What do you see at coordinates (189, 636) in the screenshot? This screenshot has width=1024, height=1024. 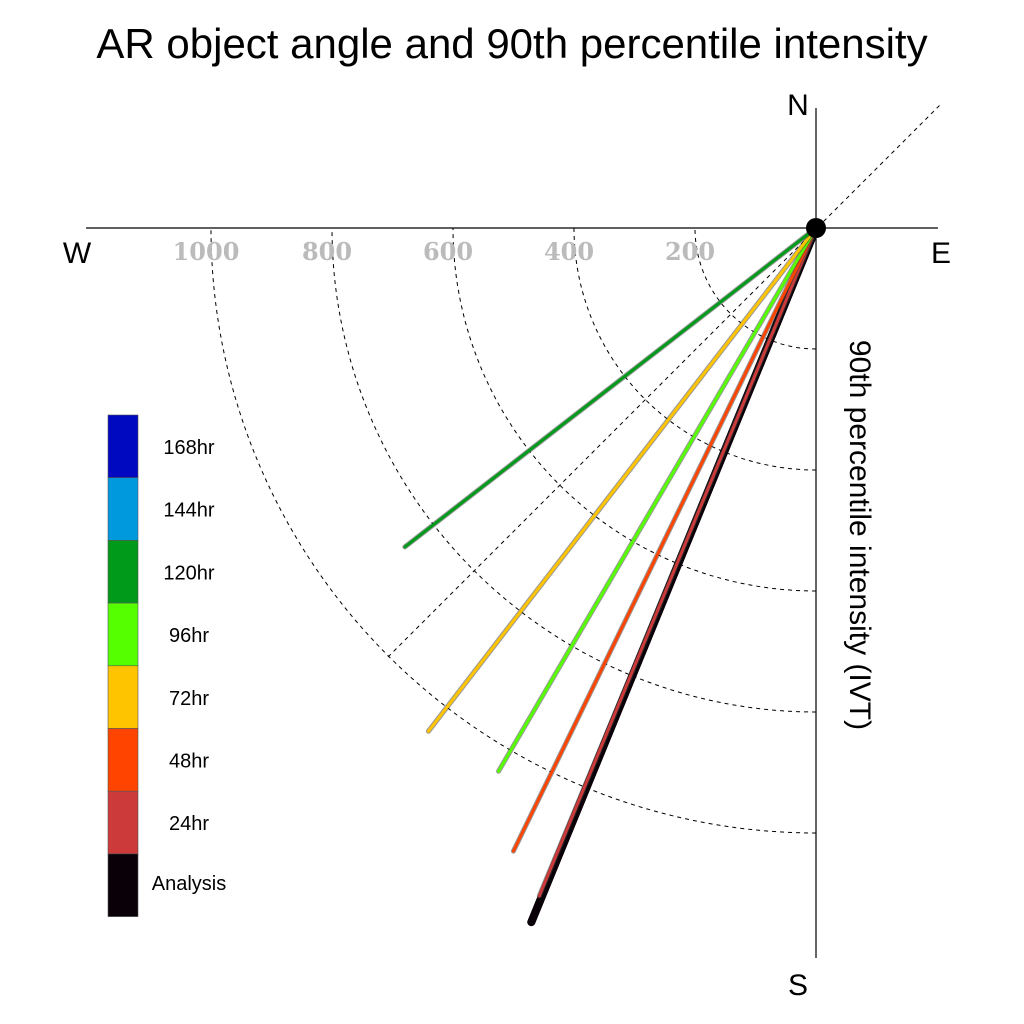 I see `legend-label-96hr: 96hr` at bounding box center [189, 636].